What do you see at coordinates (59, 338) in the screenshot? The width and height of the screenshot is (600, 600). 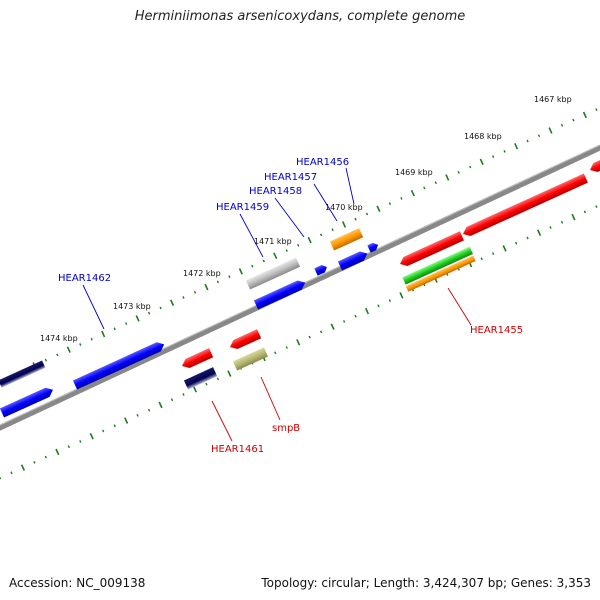 I see `kbp-label: 1474 kbp` at bounding box center [59, 338].